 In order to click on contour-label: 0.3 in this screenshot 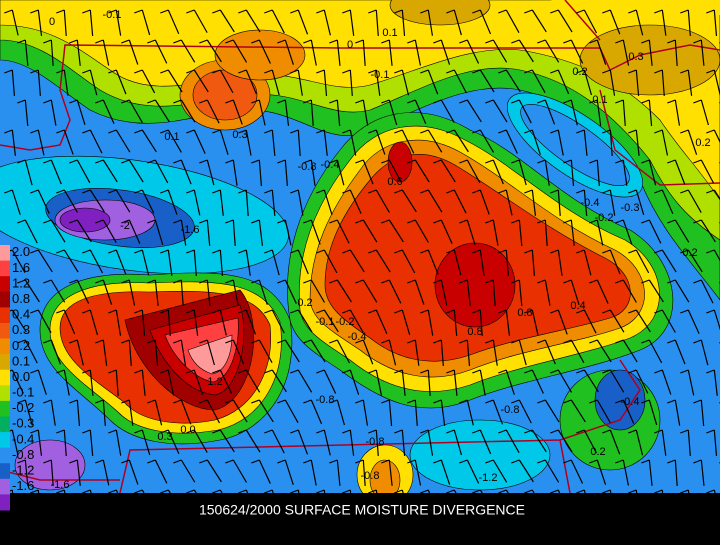, I will do `click(239, 135)`.